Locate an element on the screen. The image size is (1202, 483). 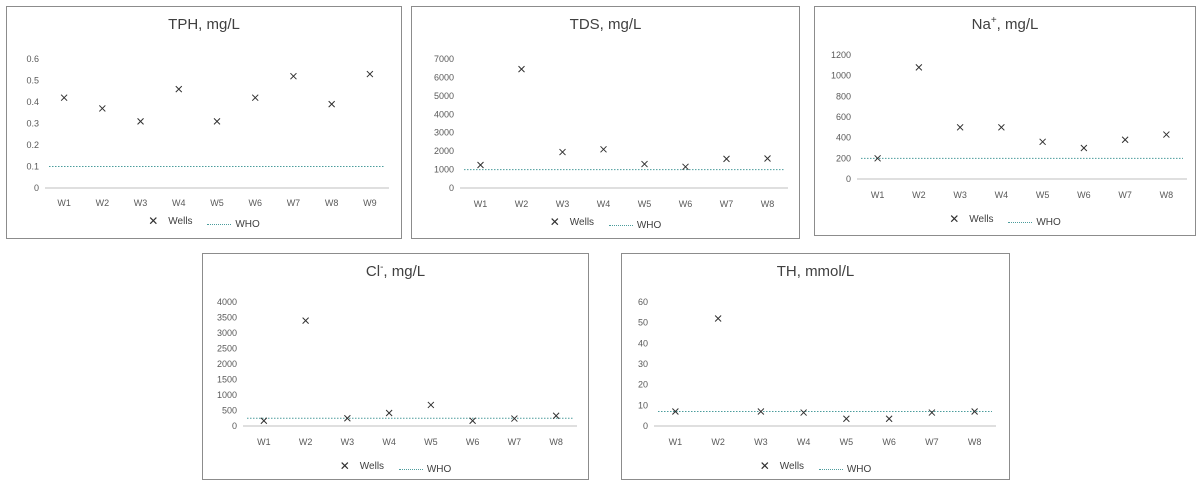
chart-title: TPH, mg/L is located at coordinates (204, 24).